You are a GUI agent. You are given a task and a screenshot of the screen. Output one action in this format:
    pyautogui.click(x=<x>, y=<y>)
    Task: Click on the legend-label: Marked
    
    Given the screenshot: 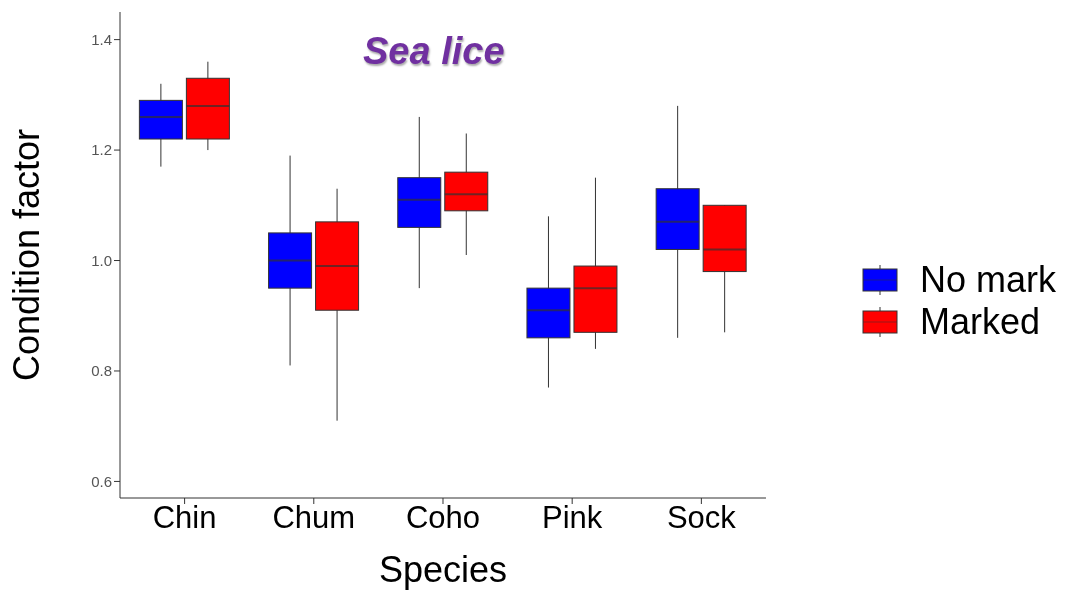 What is the action you would take?
    pyautogui.click(x=980, y=322)
    